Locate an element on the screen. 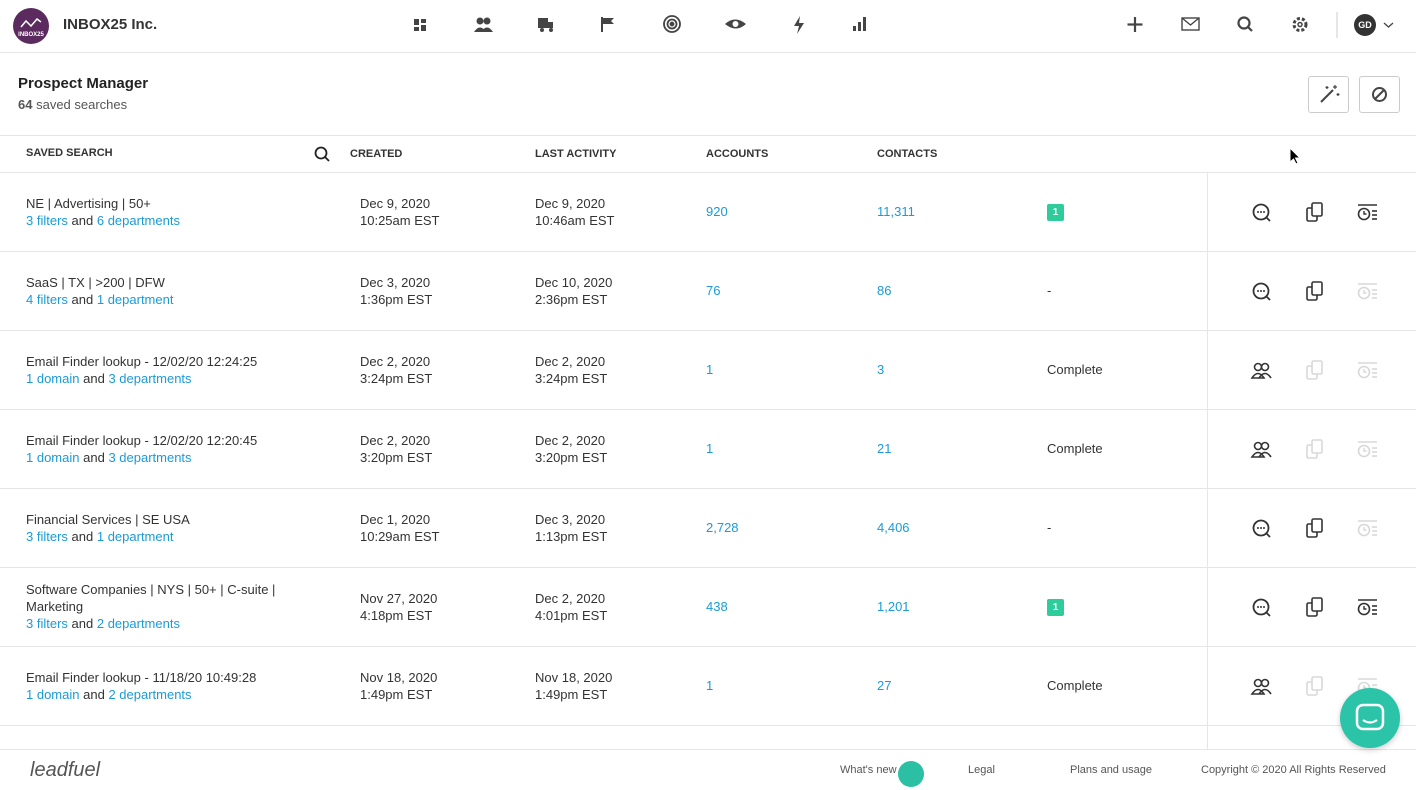 The height and width of the screenshot is (790, 1416). settings-icon is located at coordinates (1300, 24).